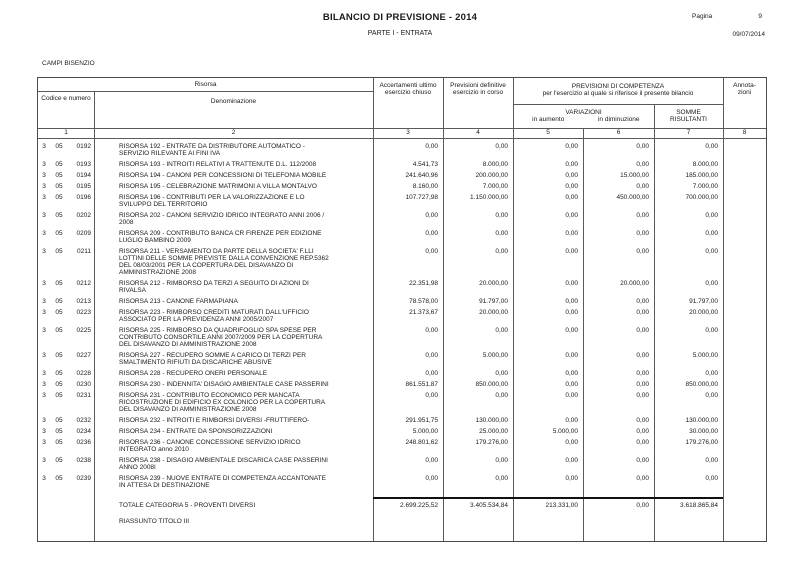 Image resolution: width=800 pixels, height=566 pixels. Describe the element at coordinates (423, 312) in the screenshot. I see `value-accertamenti: 21.373,67` at that location.